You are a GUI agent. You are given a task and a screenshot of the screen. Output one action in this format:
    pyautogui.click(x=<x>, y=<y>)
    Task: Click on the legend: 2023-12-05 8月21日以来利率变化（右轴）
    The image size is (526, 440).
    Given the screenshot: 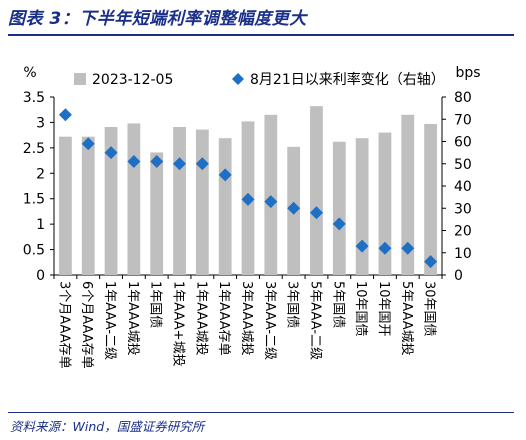 What is the action you would take?
    pyautogui.click(x=259, y=79)
    